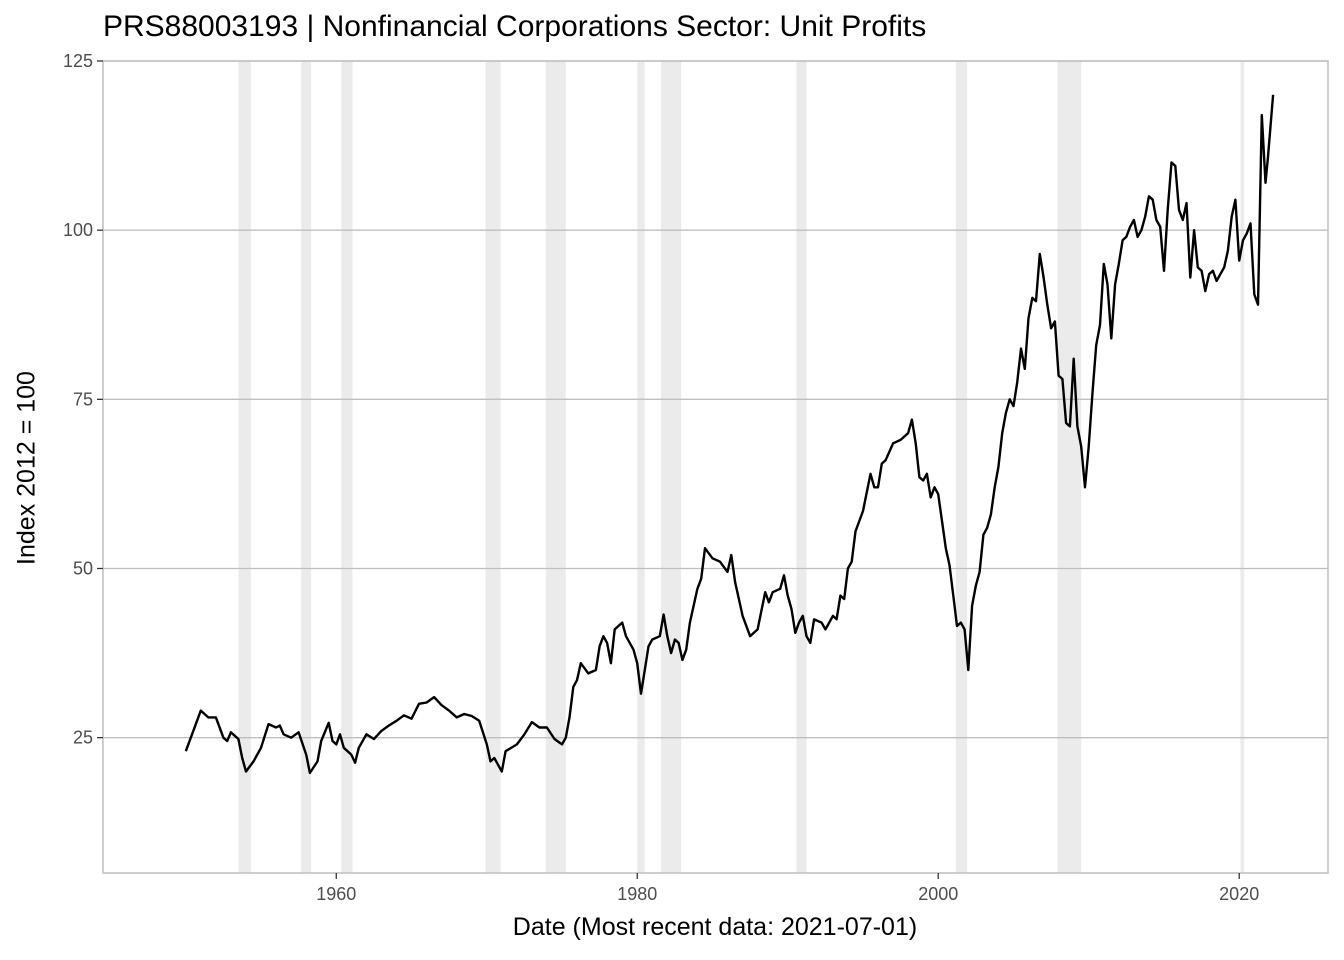  I want to click on x-axis-label: Date (Most recent data: 2021-07-01), so click(715, 927).